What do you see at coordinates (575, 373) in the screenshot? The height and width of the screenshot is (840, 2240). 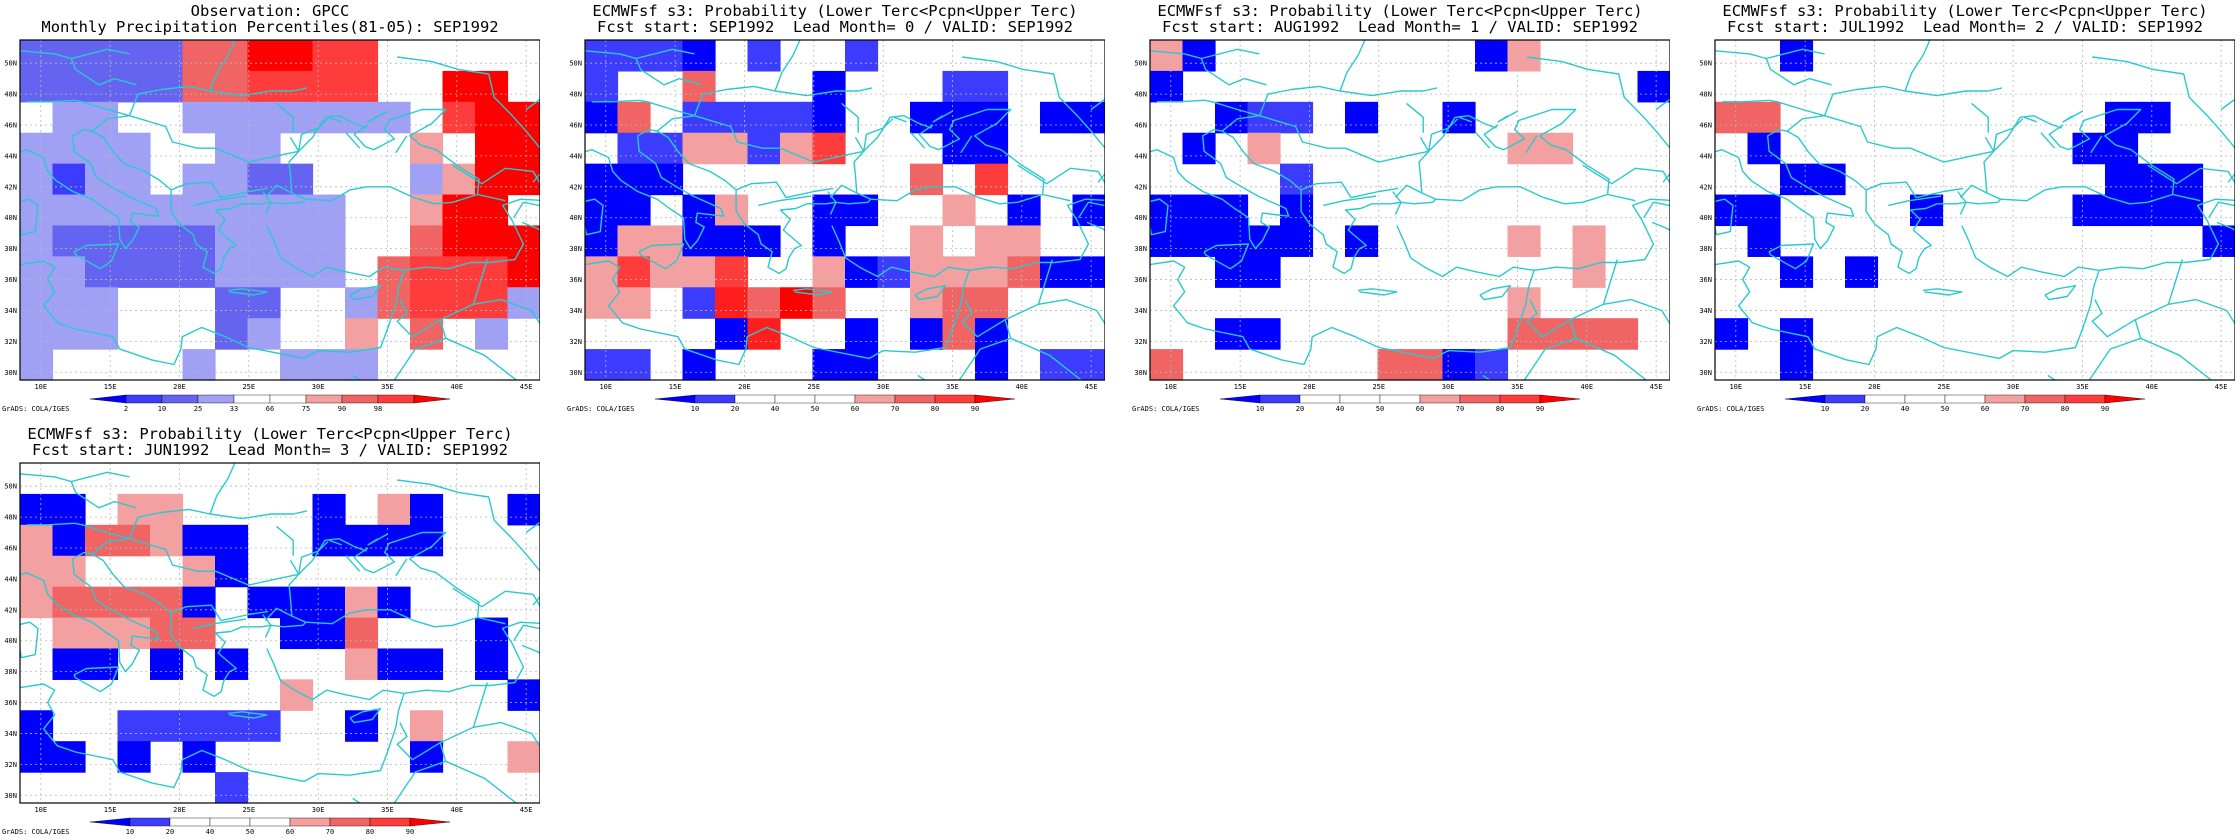 I see `lat-tick-label: 30N` at bounding box center [575, 373].